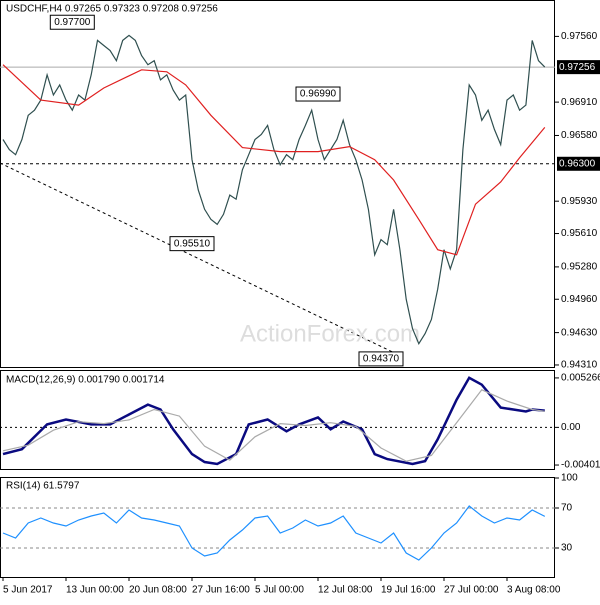 This screenshot has height=605, width=600. Describe the element at coordinates (579, 36) in the screenshot. I see `y-tick-label: 0.97560` at that location.